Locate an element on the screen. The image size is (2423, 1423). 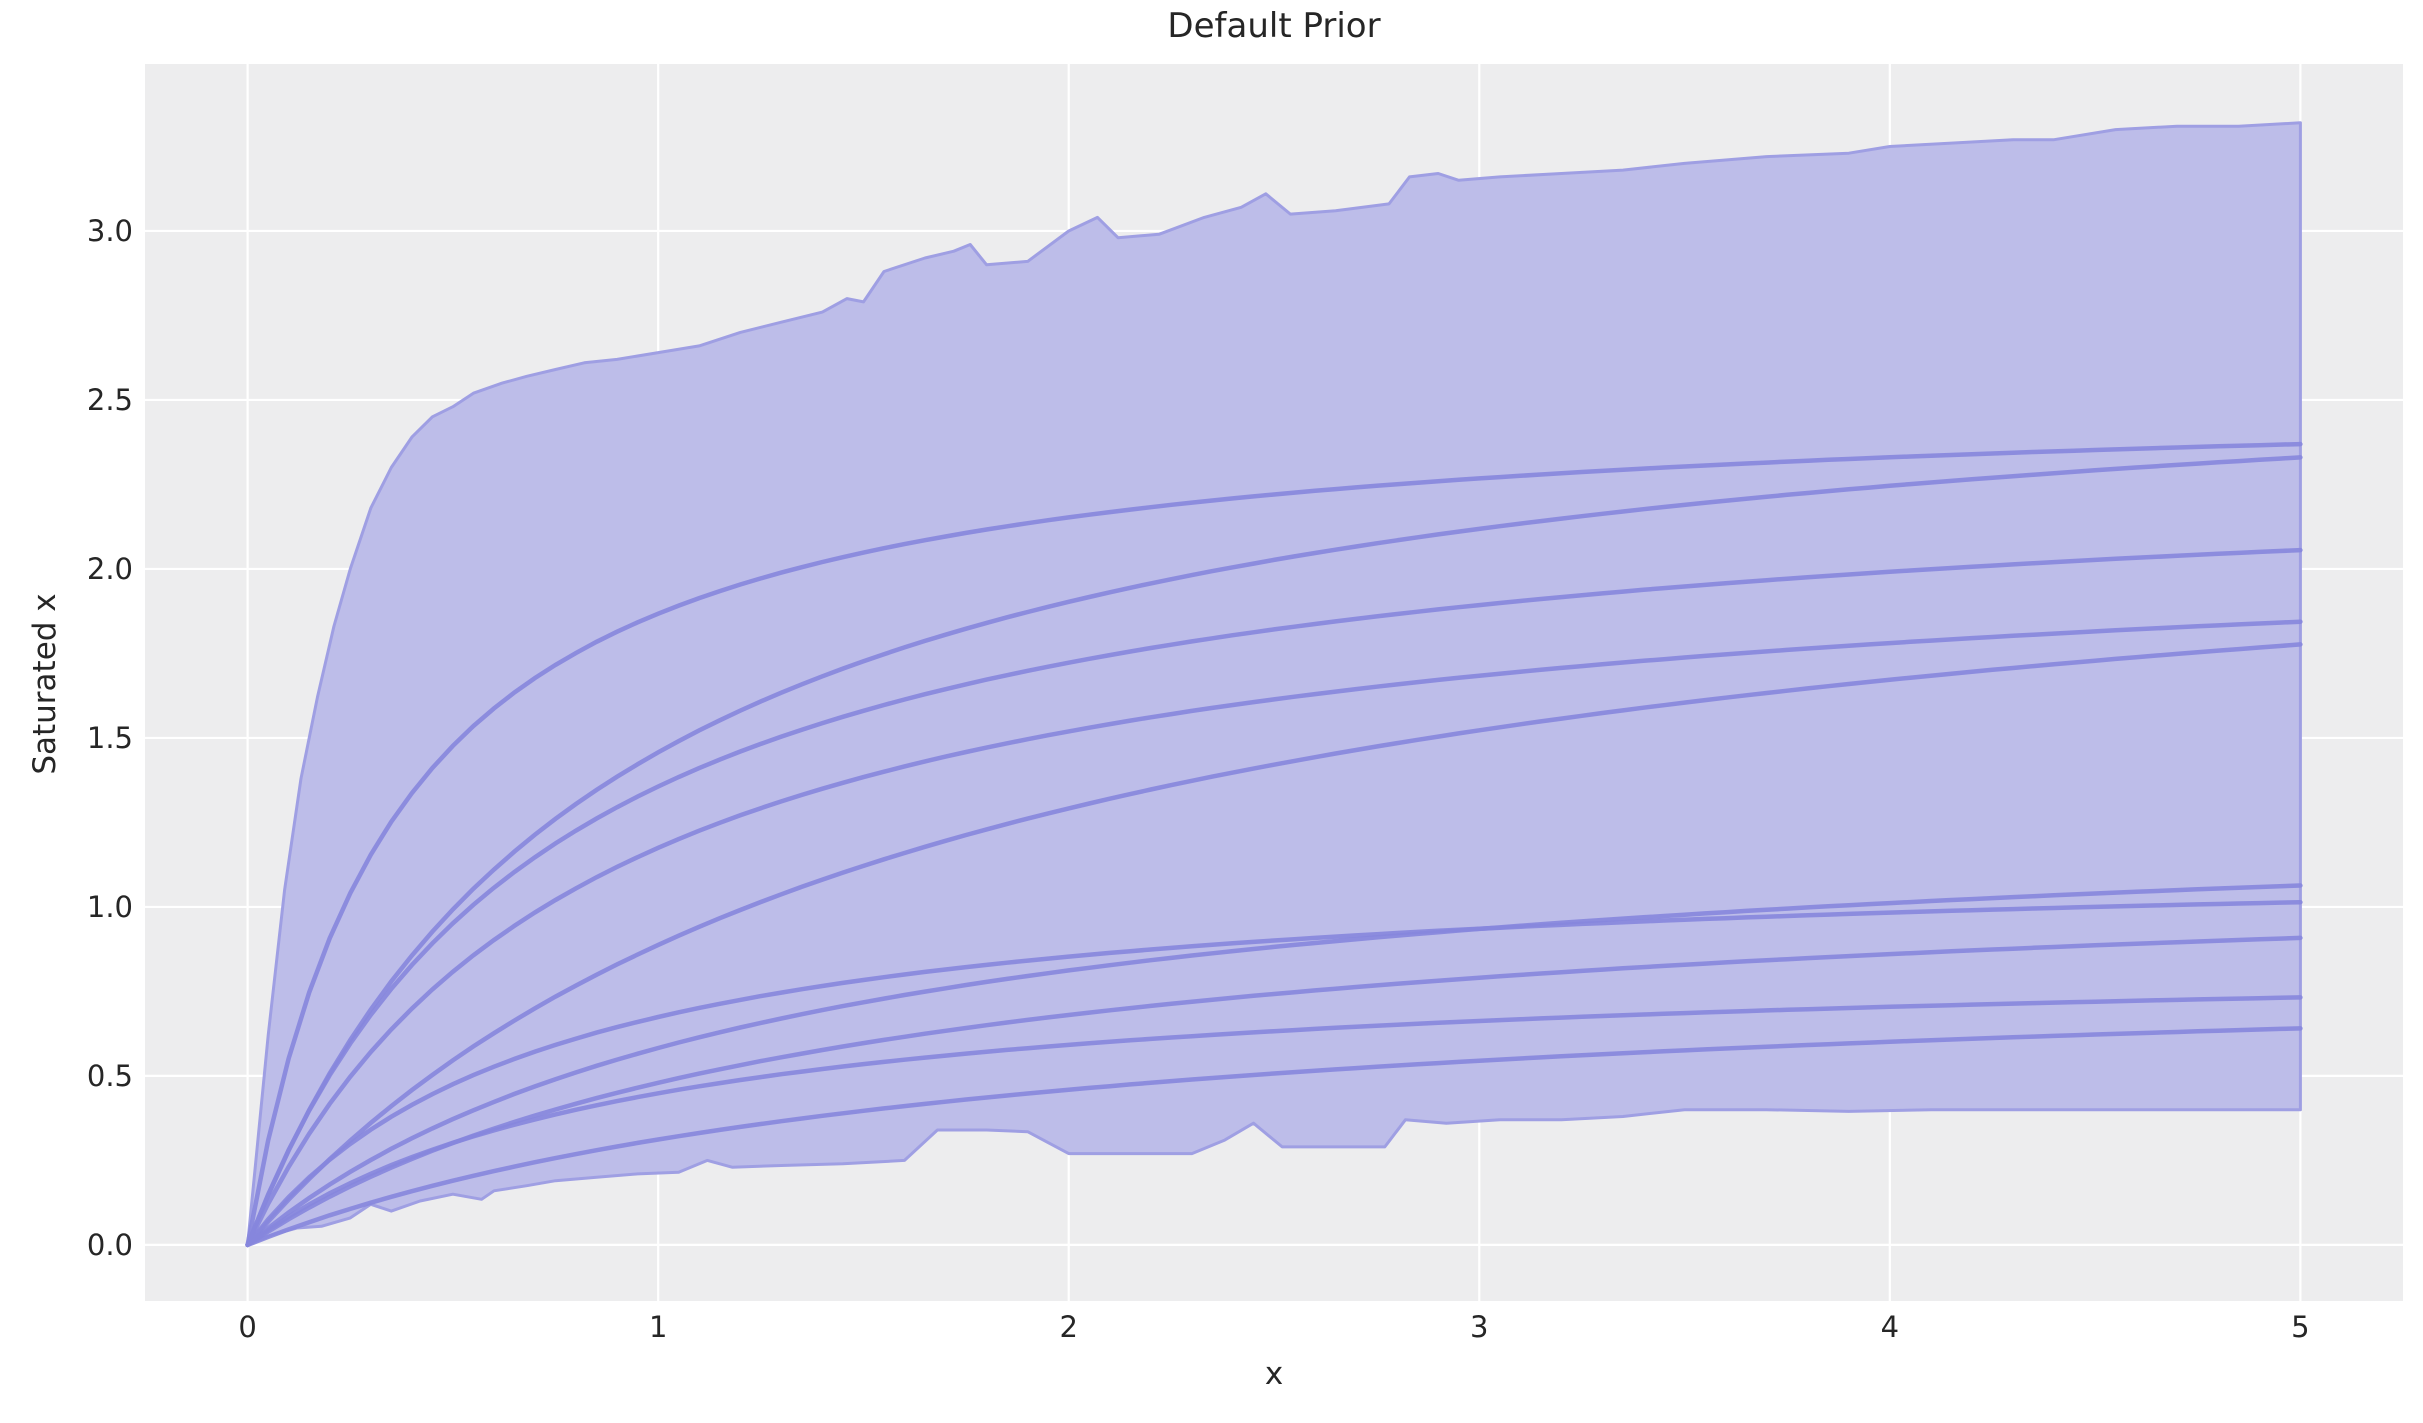
chart-title: Default Prior is located at coordinates (1274, 26).